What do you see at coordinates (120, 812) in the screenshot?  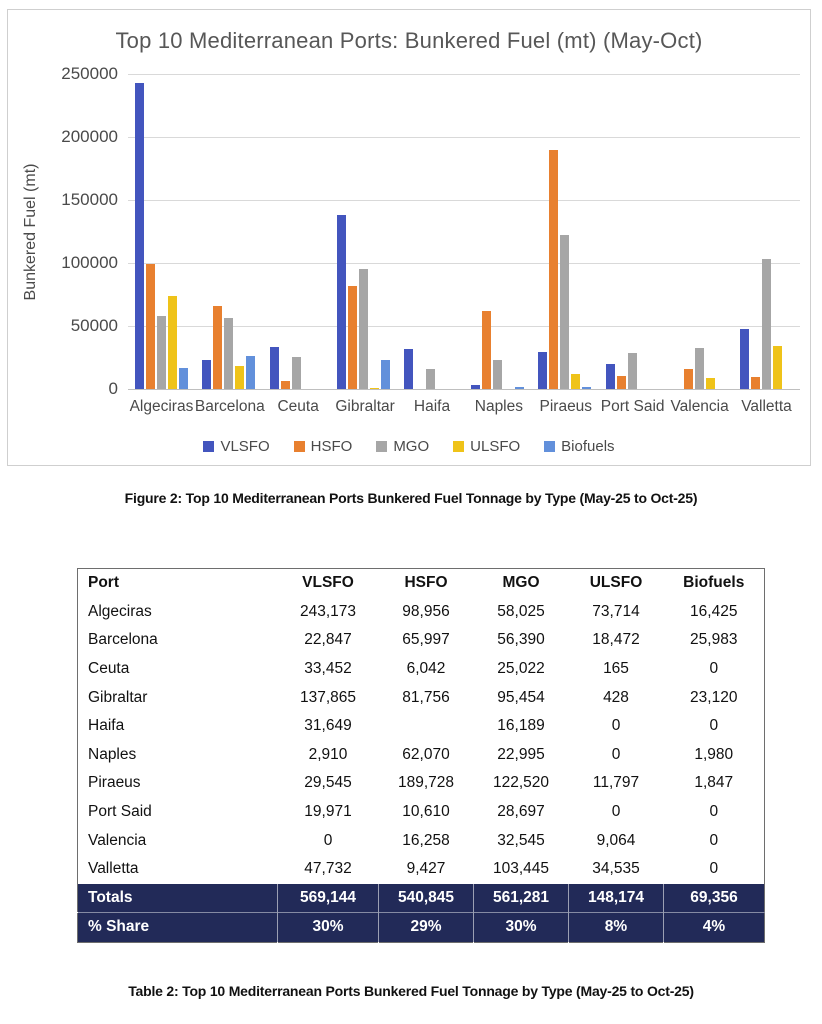 I see `table-cell: Port Said` at bounding box center [120, 812].